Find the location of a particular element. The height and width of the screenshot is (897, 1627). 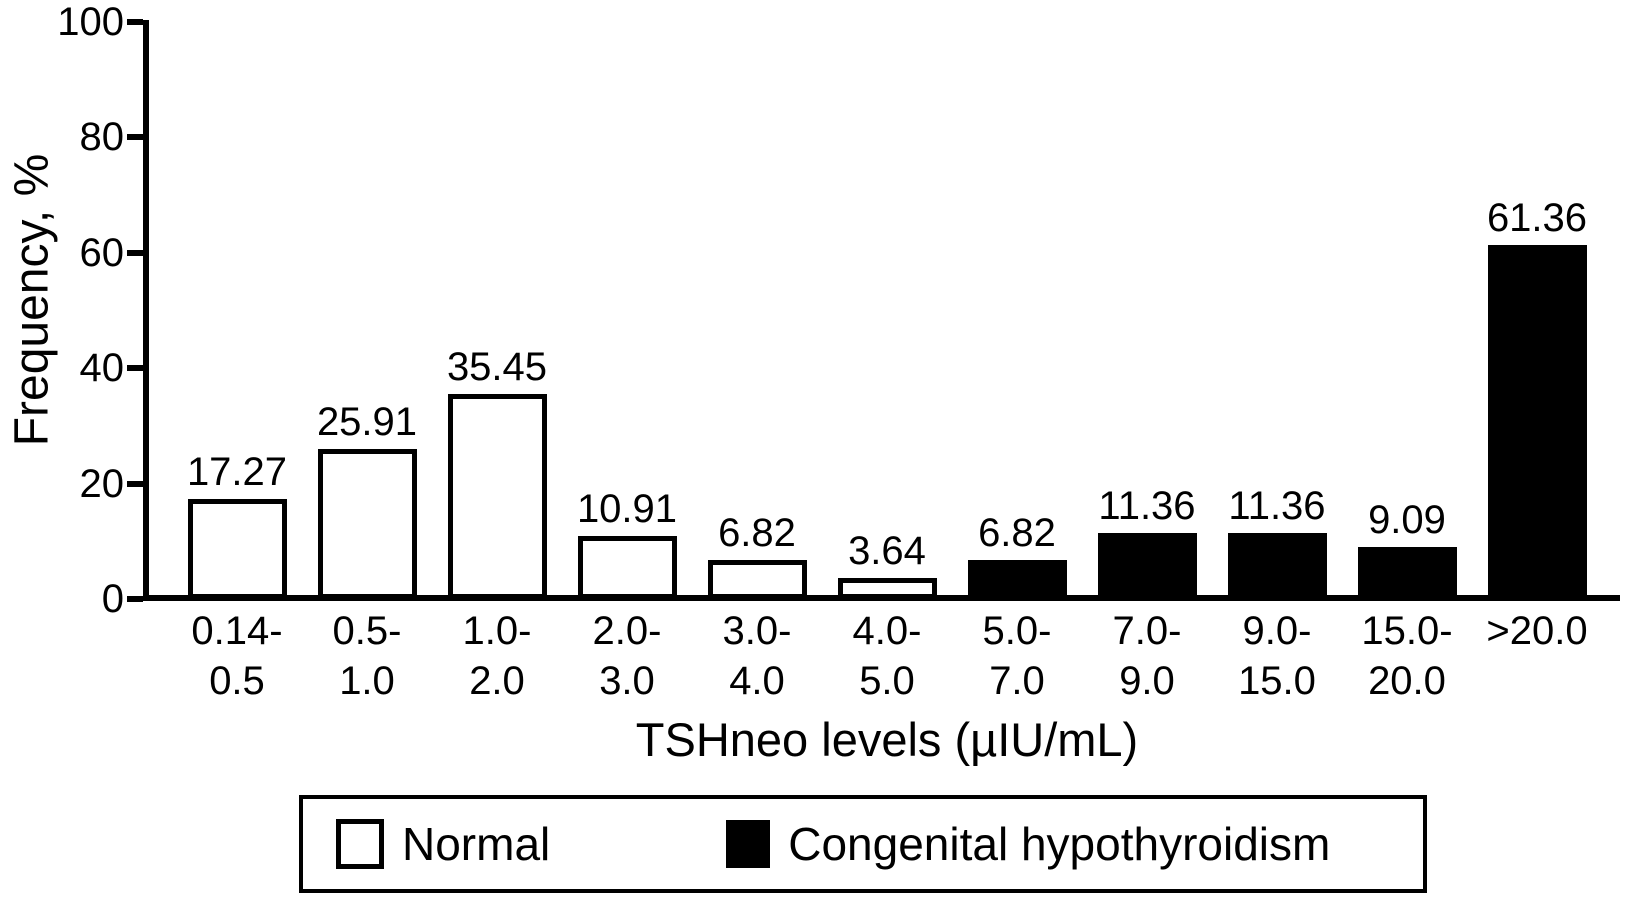

legend: Normal Congenital hypothyroidism is located at coordinates (863, 844).